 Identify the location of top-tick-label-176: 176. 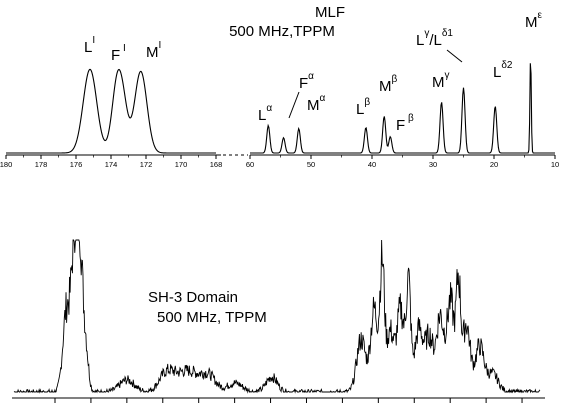
(76, 164).